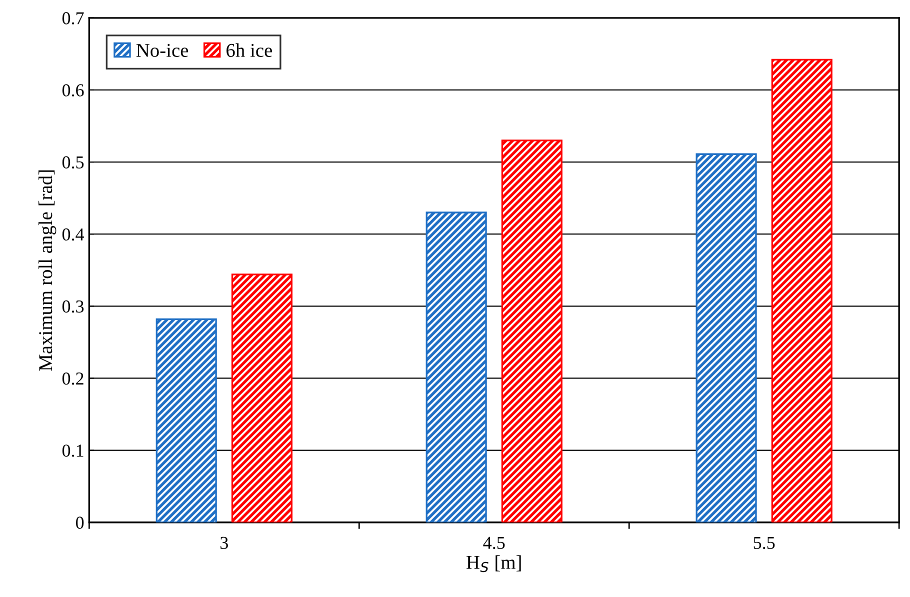 The image size is (910, 597). I want to click on y-tick-label: 0.2, so click(73, 378).